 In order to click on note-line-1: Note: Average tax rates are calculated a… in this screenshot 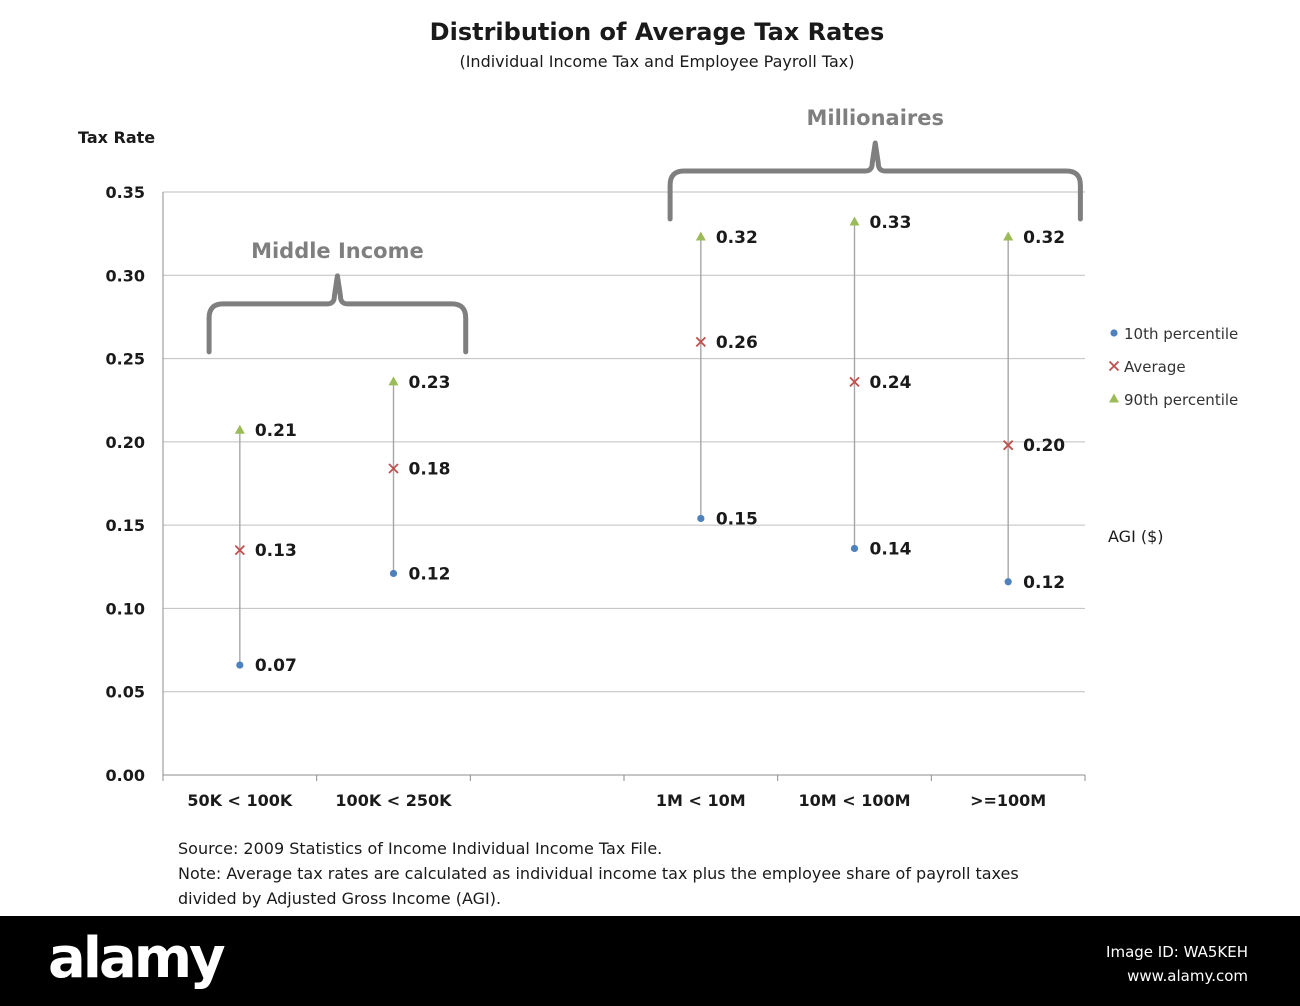, I will do `click(598, 873)`.